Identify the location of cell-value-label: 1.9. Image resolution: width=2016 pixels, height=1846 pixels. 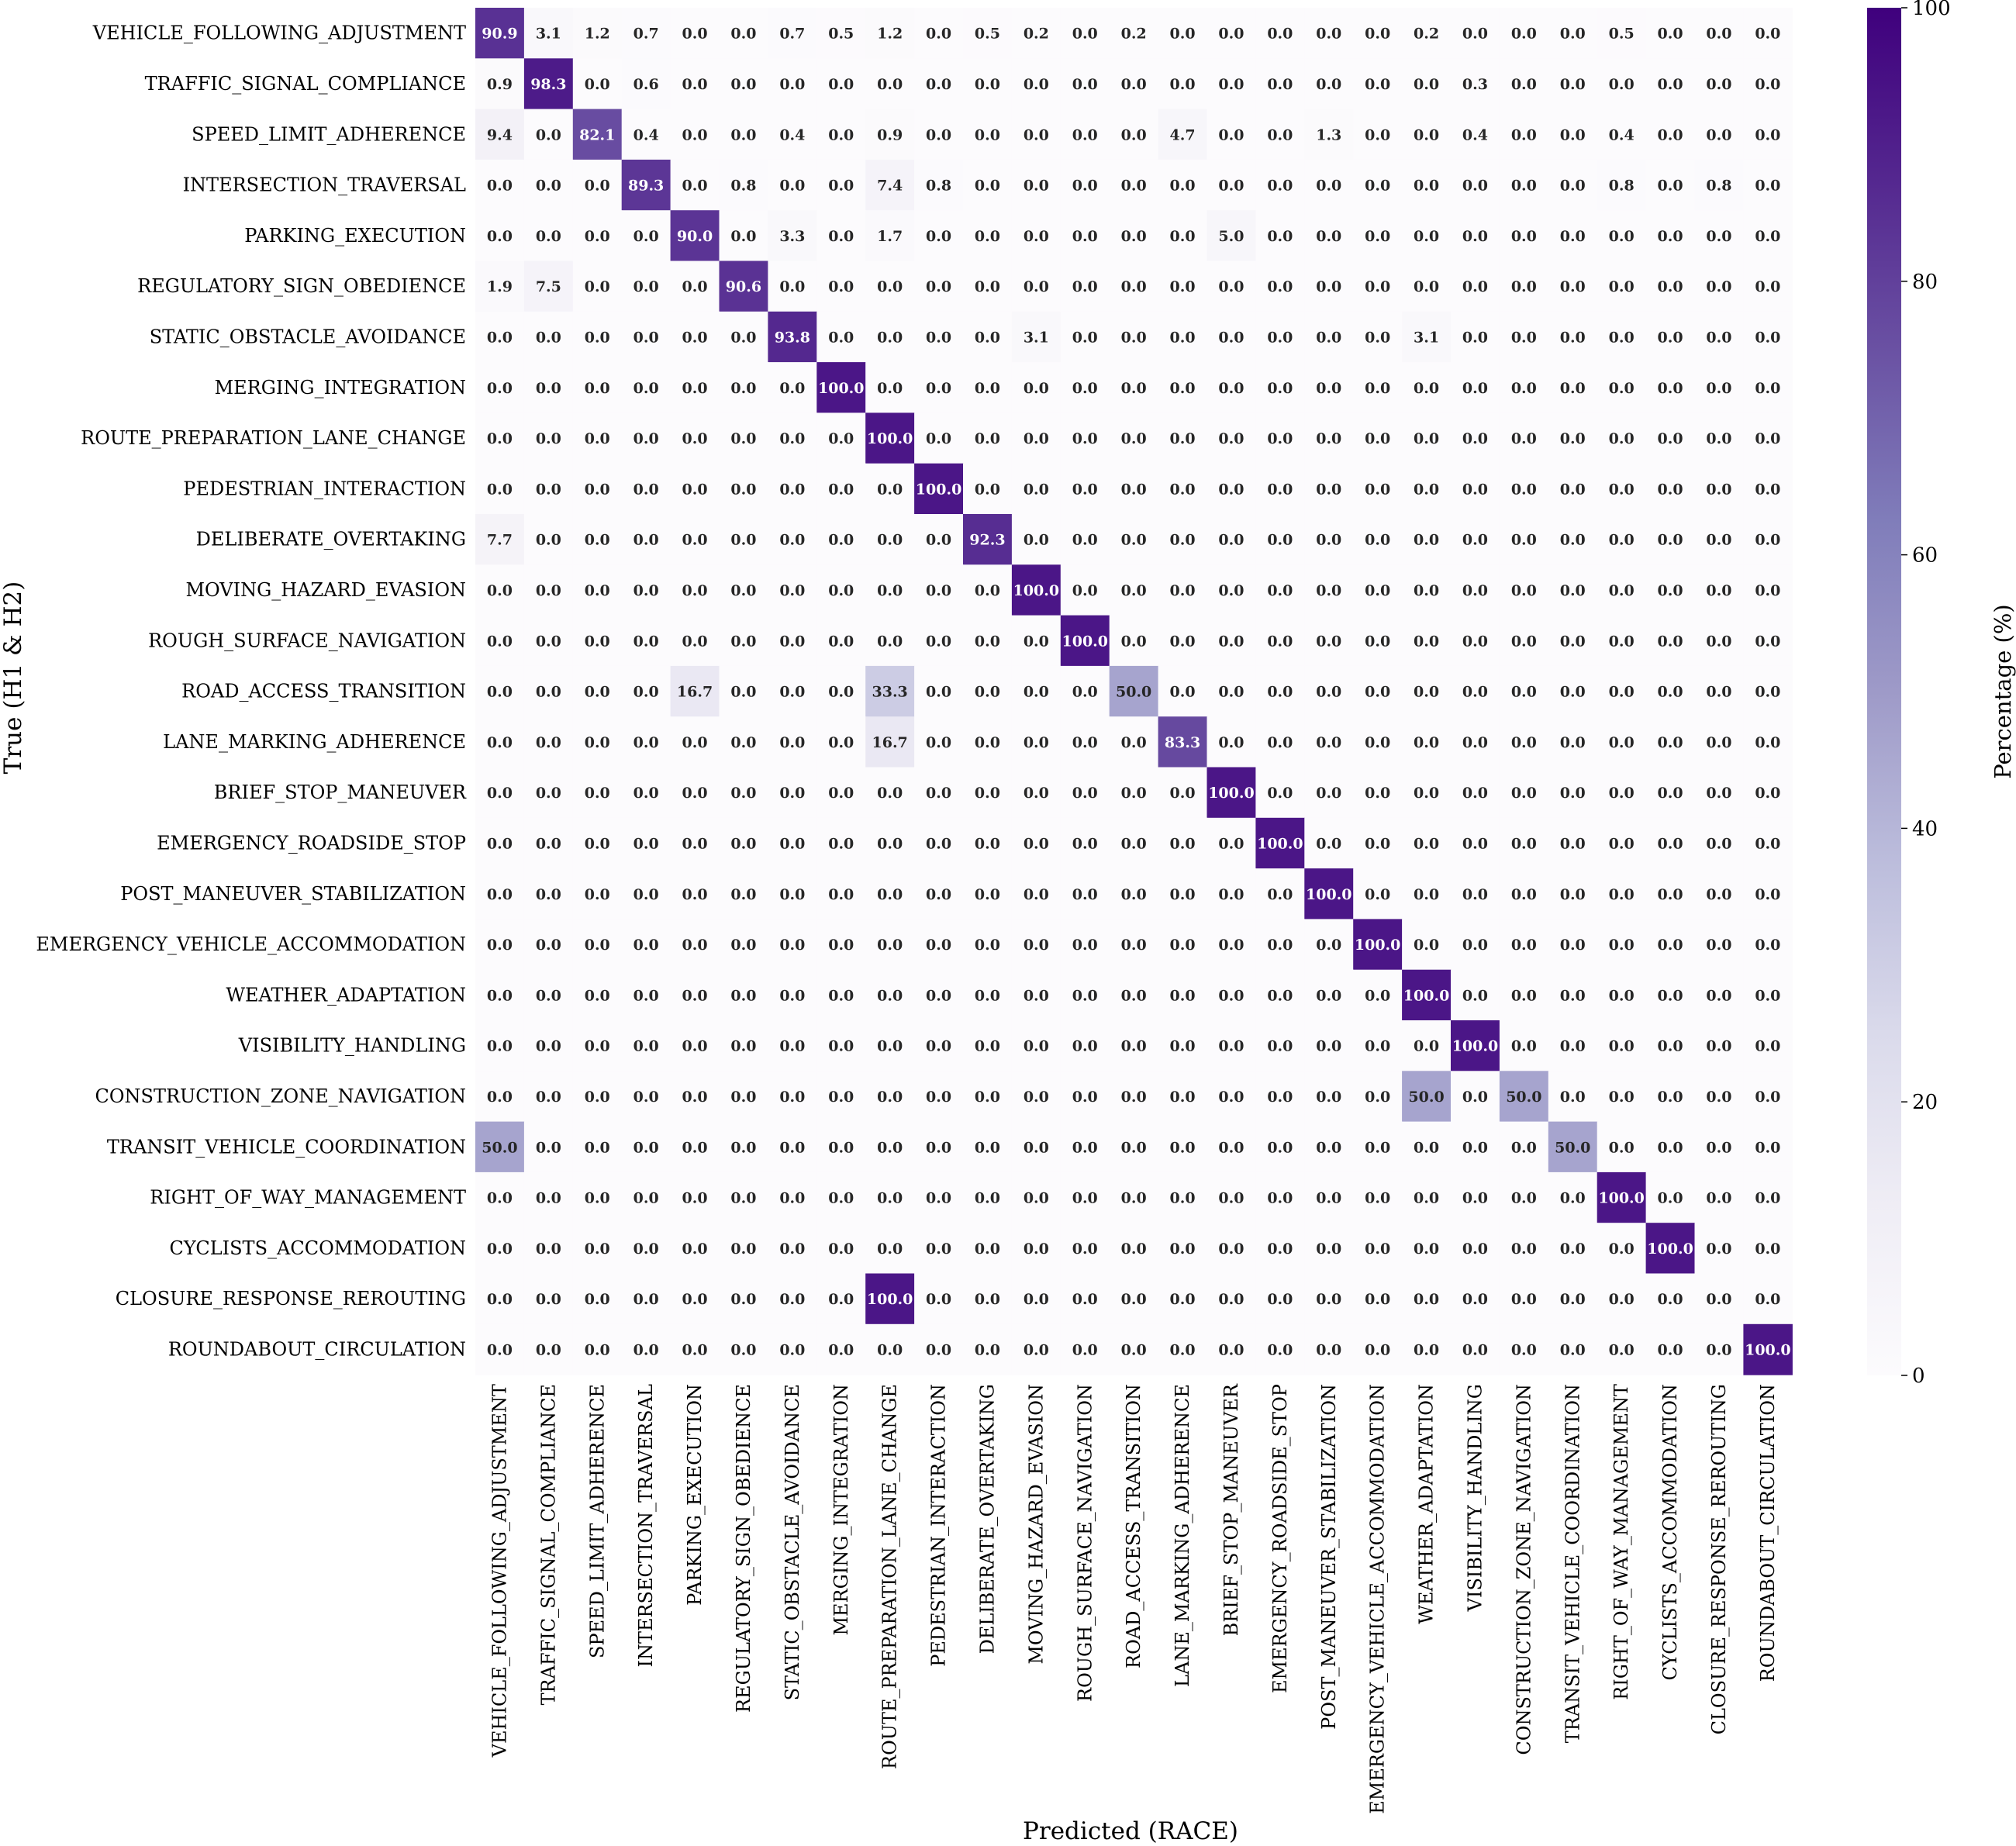
(500, 286).